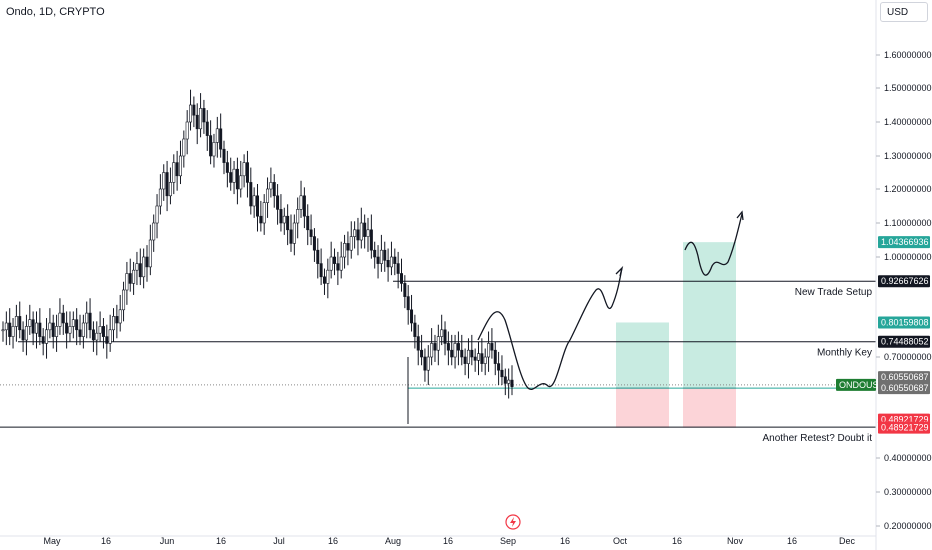 The height and width of the screenshot is (550, 932). What do you see at coordinates (438, 540) in the screenshot?
I see `time-axis: May 16 Jun 16 Jul 16 Aug 16 Sep 16 Oct 16 Nov 16 Dec` at bounding box center [438, 540].